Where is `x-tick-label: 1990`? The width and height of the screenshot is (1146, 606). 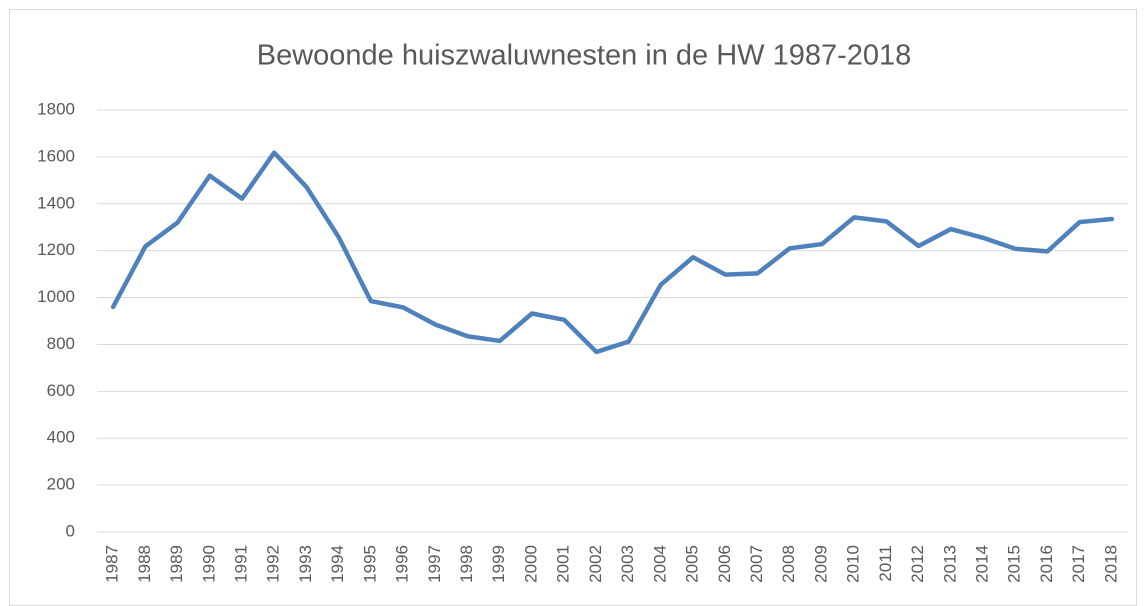 x-tick-label: 1990 is located at coordinates (208, 564).